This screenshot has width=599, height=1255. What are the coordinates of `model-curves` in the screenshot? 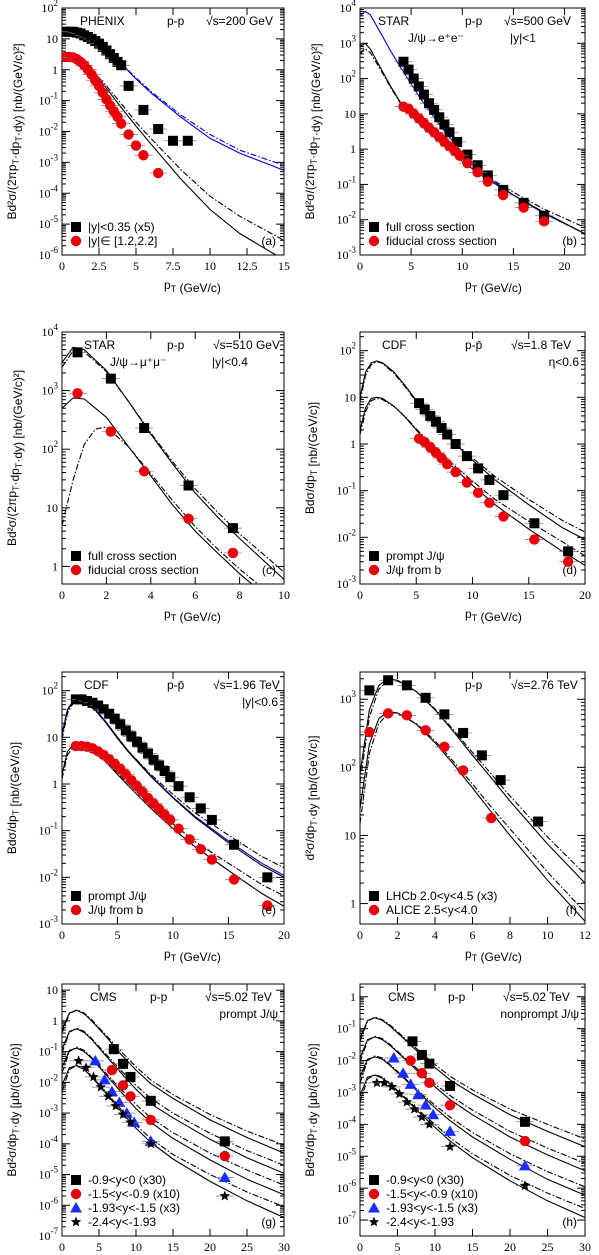 It's located at (472, 122).